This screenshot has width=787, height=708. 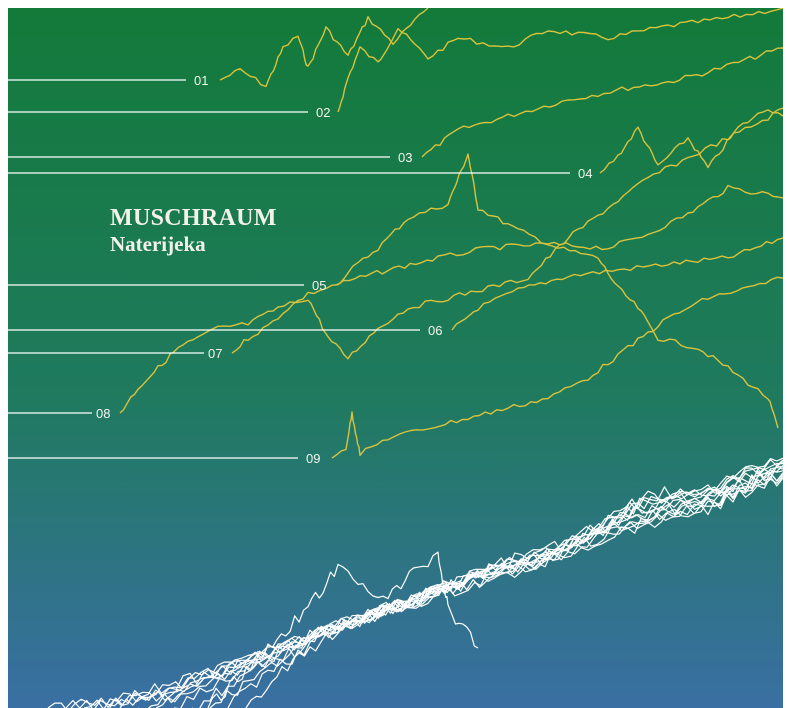 I want to click on track-number-label: 05, so click(x=319, y=285).